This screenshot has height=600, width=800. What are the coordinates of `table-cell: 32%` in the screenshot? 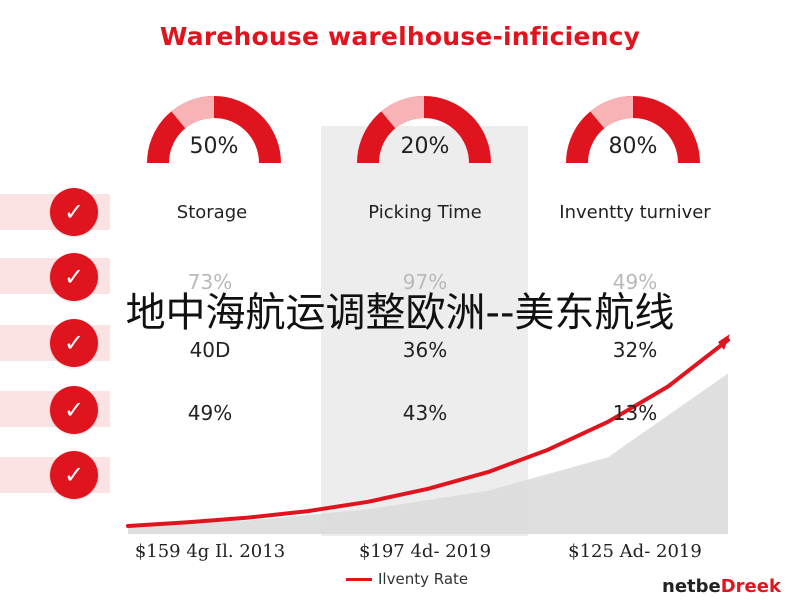 It's located at (635, 350).